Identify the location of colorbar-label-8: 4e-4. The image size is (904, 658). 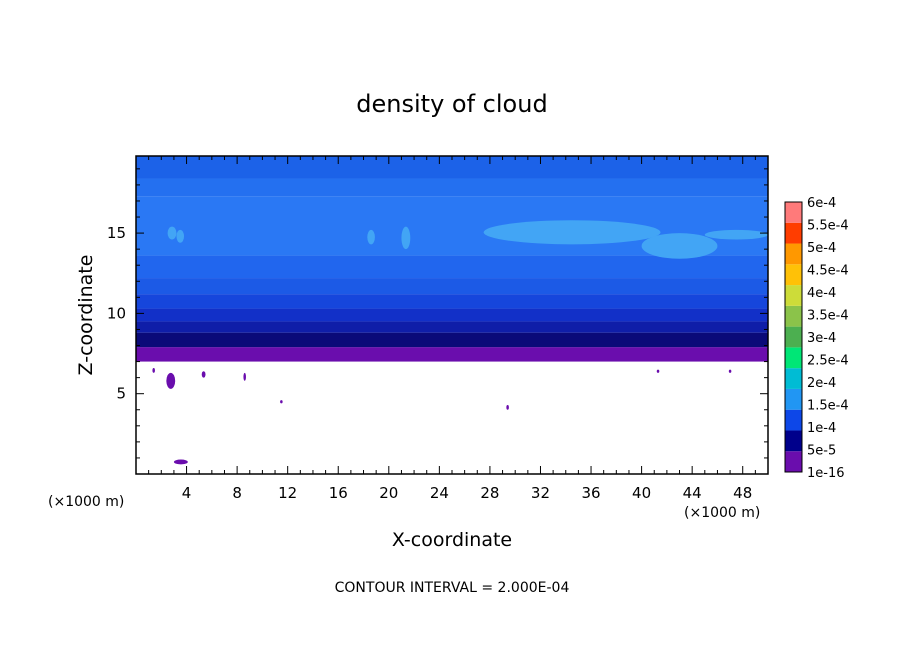
(821, 293).